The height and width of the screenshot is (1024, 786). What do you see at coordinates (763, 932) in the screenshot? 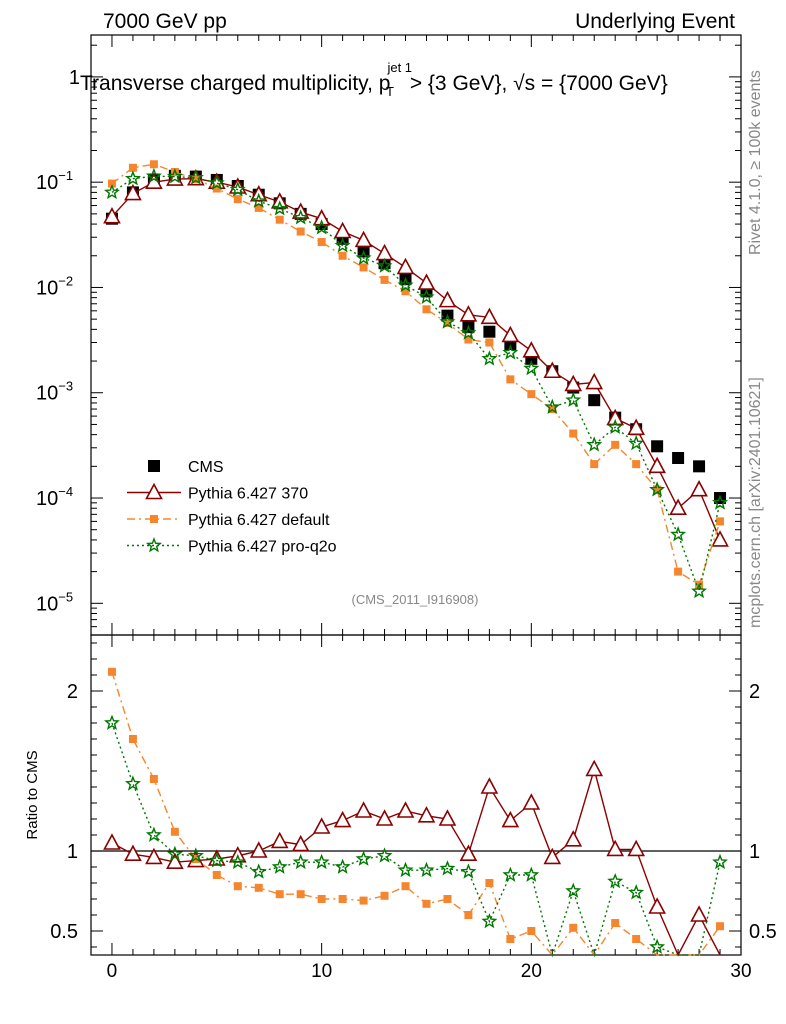
I see `y-tick-label-right: 0.5` at bounding box center [763, 932].